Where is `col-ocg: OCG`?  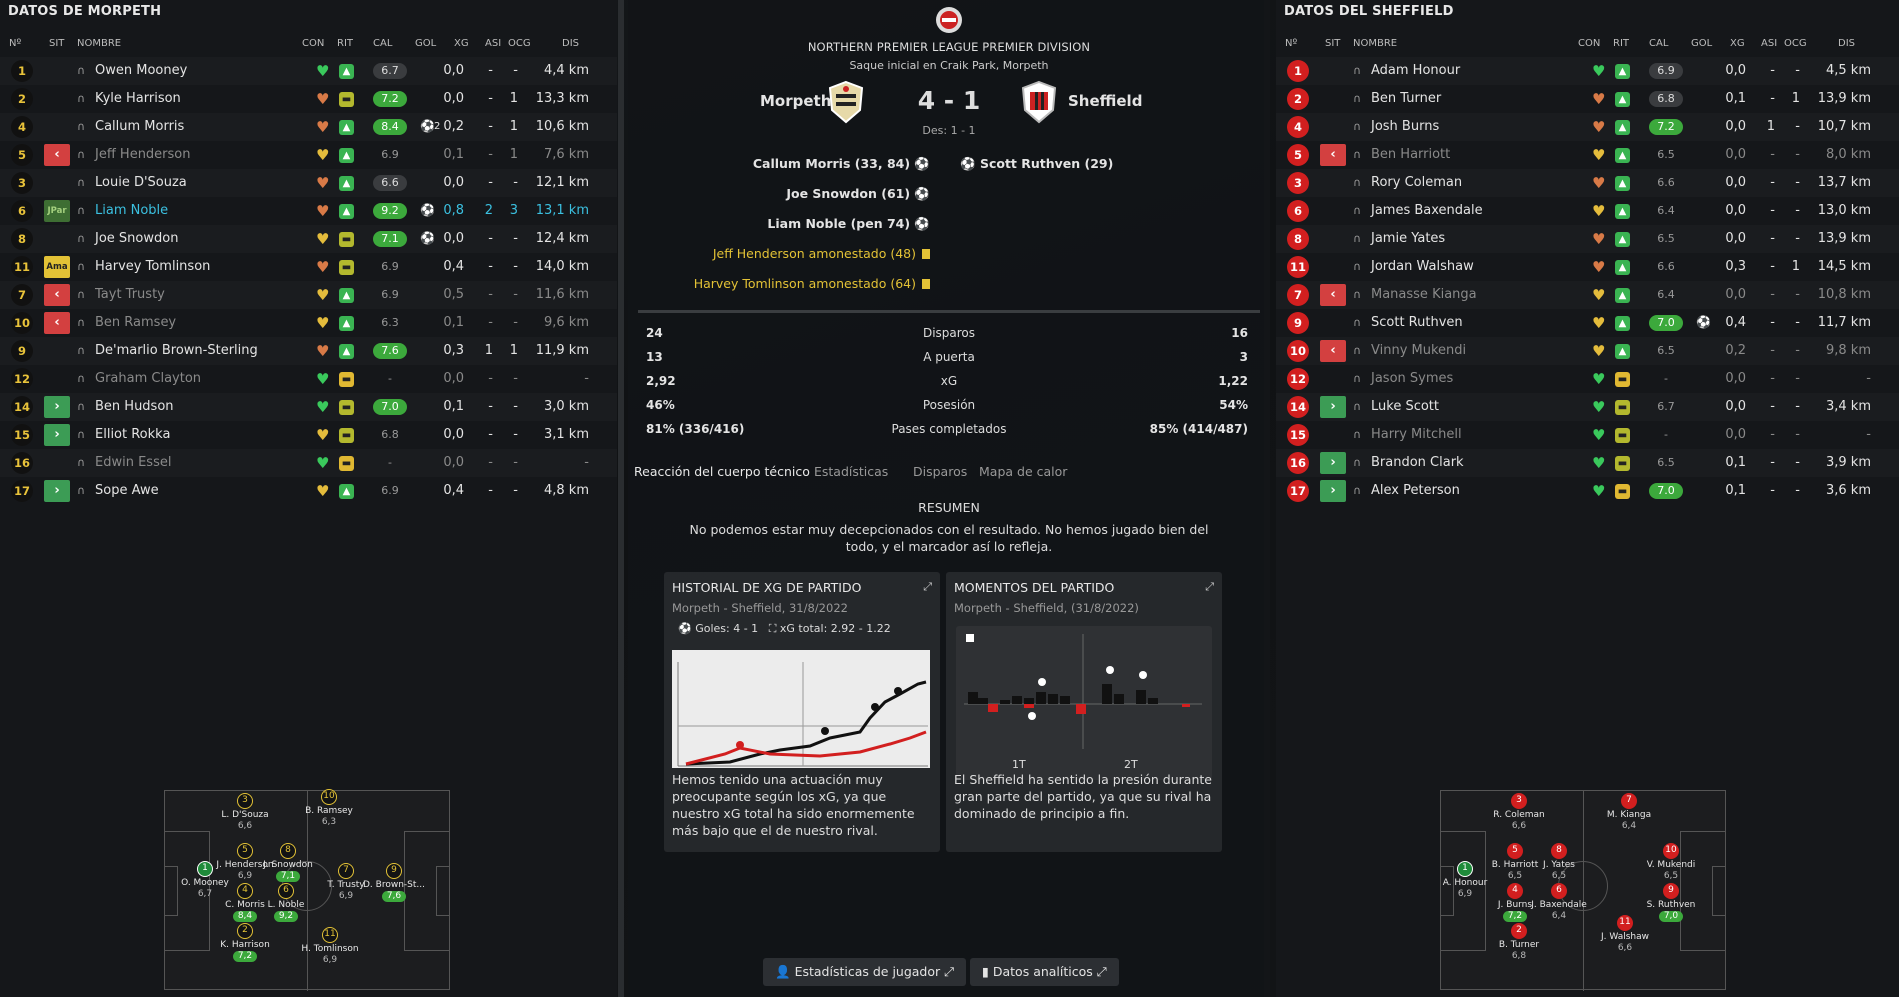
col-ocg: OCG is located at coordinates (1795, 43).